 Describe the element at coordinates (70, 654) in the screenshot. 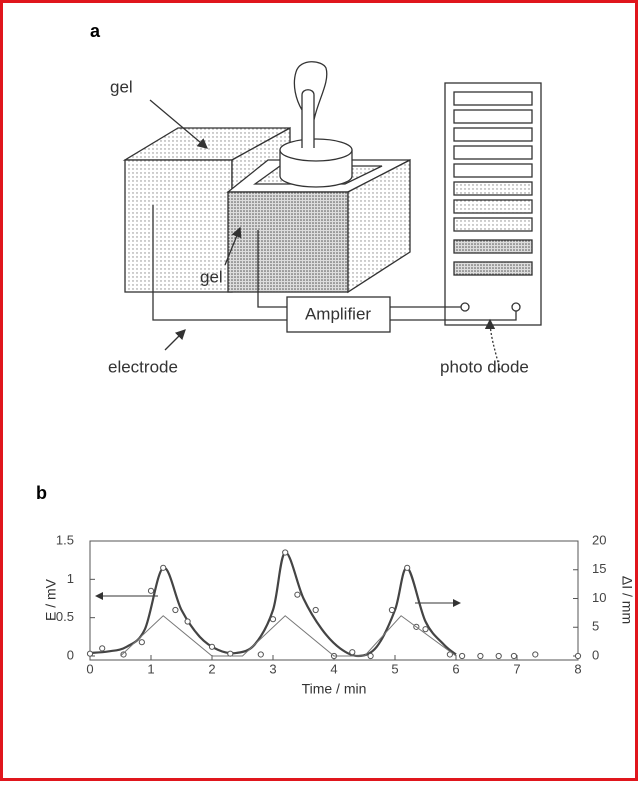

I see `y-tick-label: 0` at that location.